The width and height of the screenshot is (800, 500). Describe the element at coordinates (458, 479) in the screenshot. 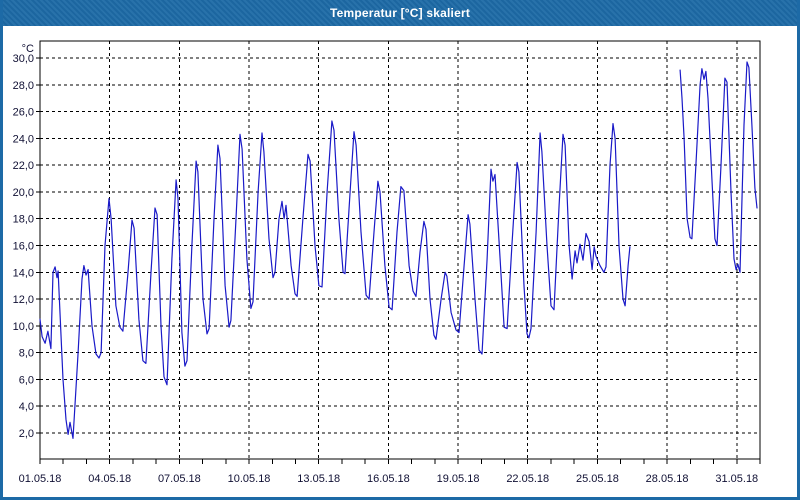

I see `x-tick-label: 19.05.18` at that location.